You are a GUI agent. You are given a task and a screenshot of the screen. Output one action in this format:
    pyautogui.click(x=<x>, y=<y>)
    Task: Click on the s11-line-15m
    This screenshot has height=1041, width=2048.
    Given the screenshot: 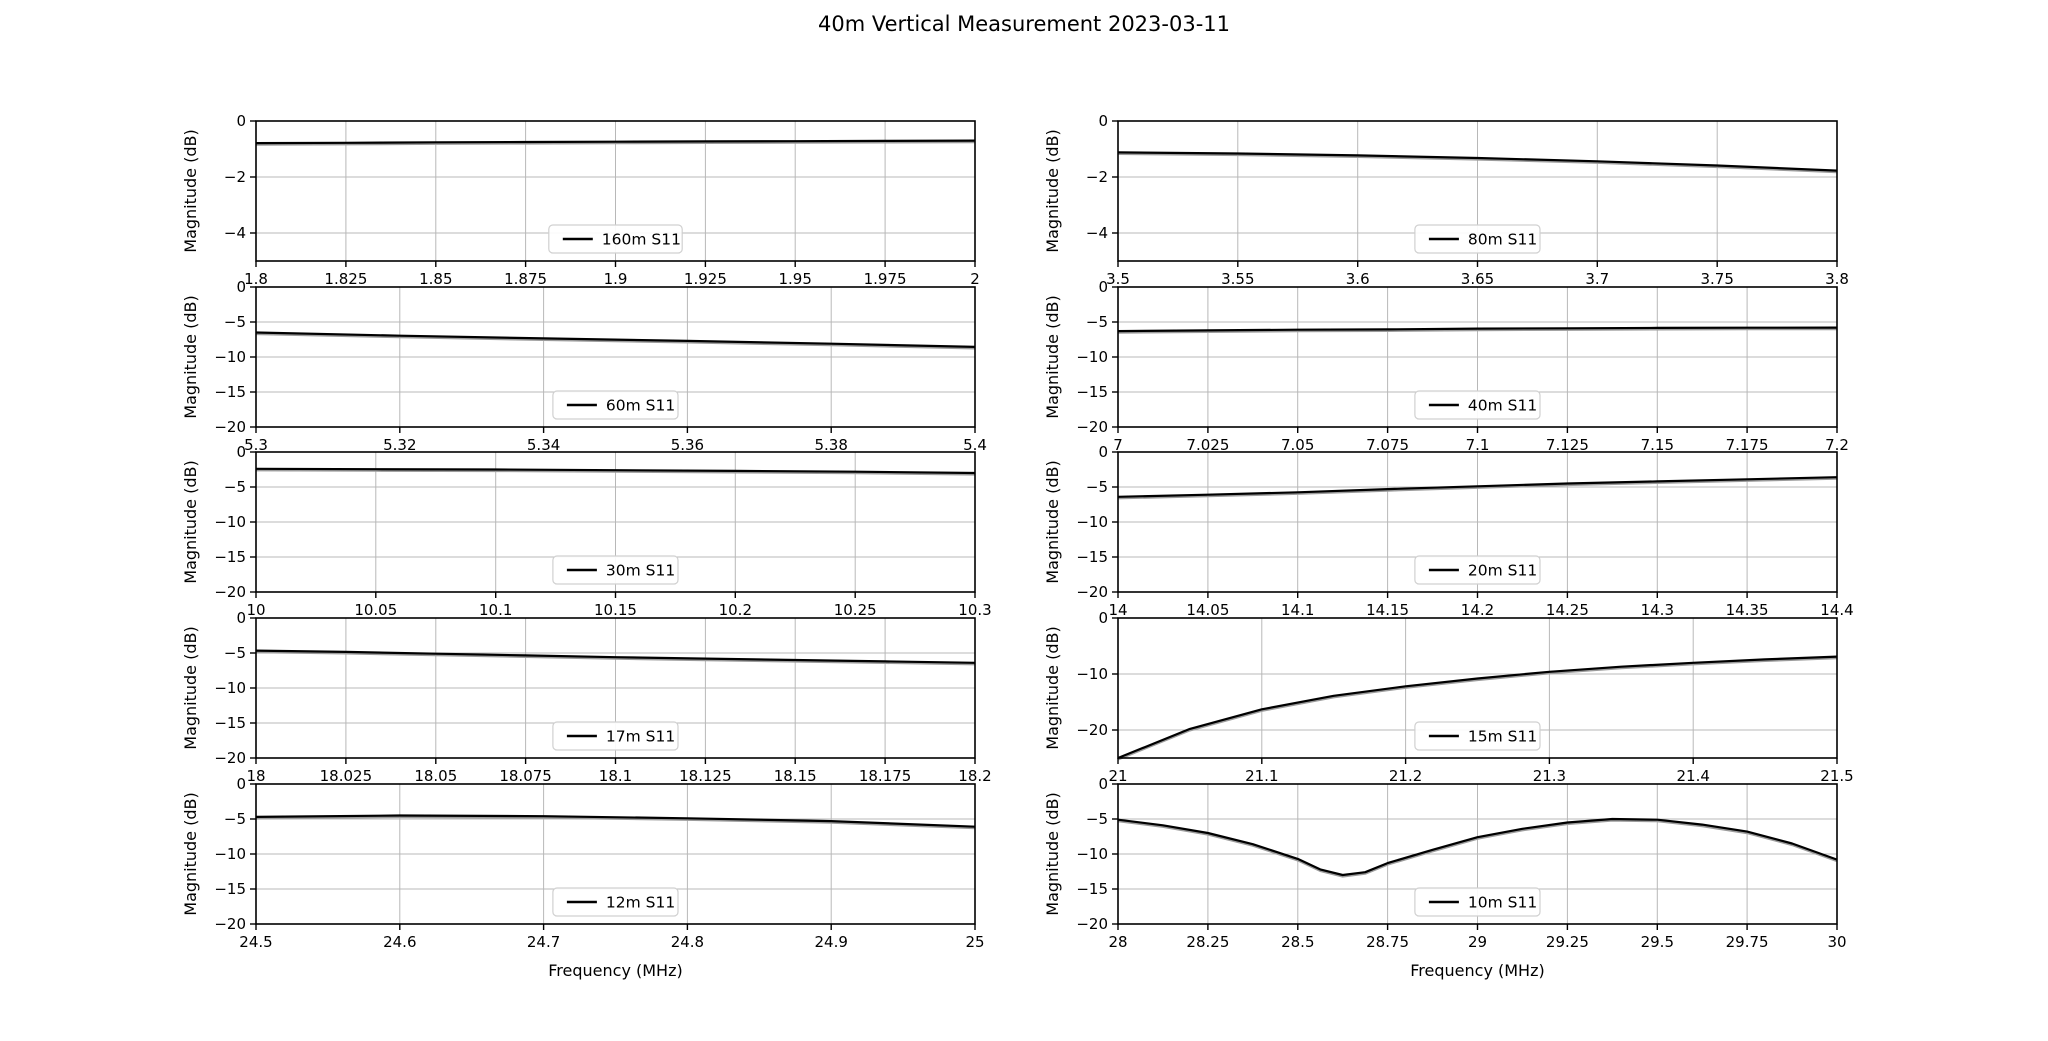 What is the action you would take?
    pyautogui.click(x=1477, y=707)
    